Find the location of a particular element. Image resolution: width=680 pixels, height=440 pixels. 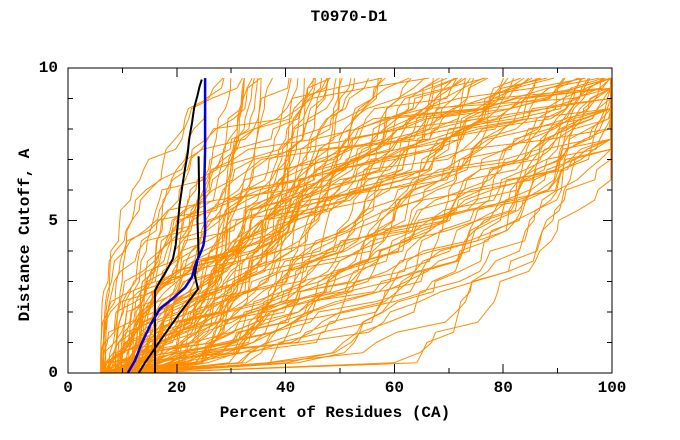

chart-title: T0970-D1 is located at coordinates (349, 17).